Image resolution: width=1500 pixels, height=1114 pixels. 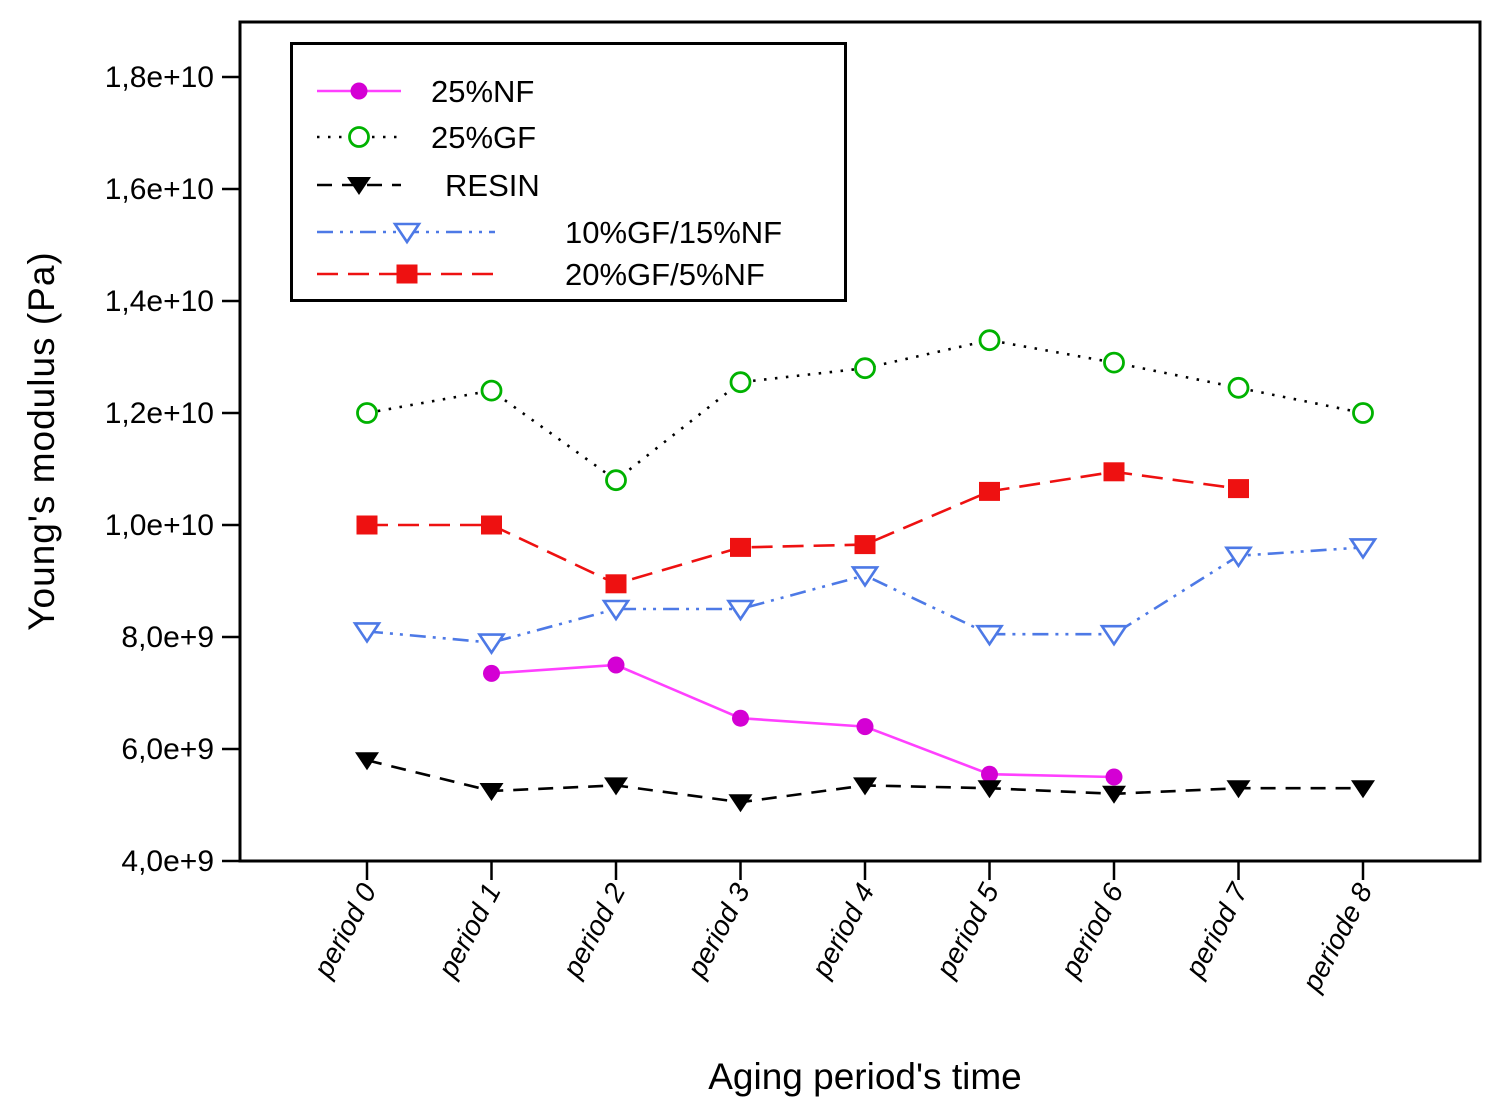 I want to click on x-tick-label: period 2, so click(x=594, y=930).